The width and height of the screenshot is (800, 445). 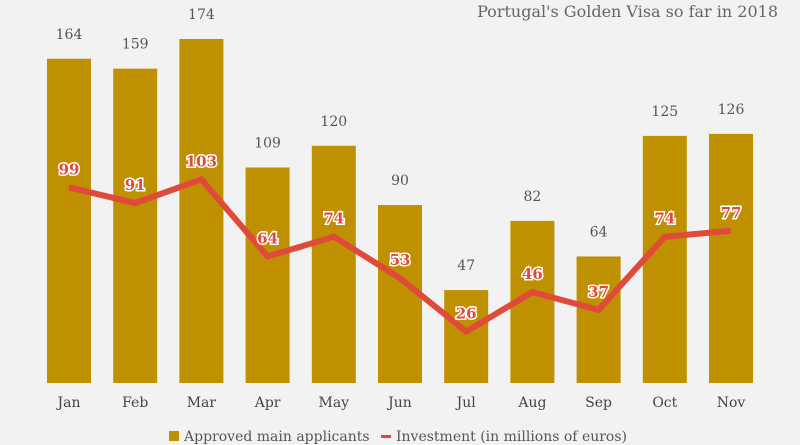 I want to click on line-label-feb: 91, so click(x=135, y=185).